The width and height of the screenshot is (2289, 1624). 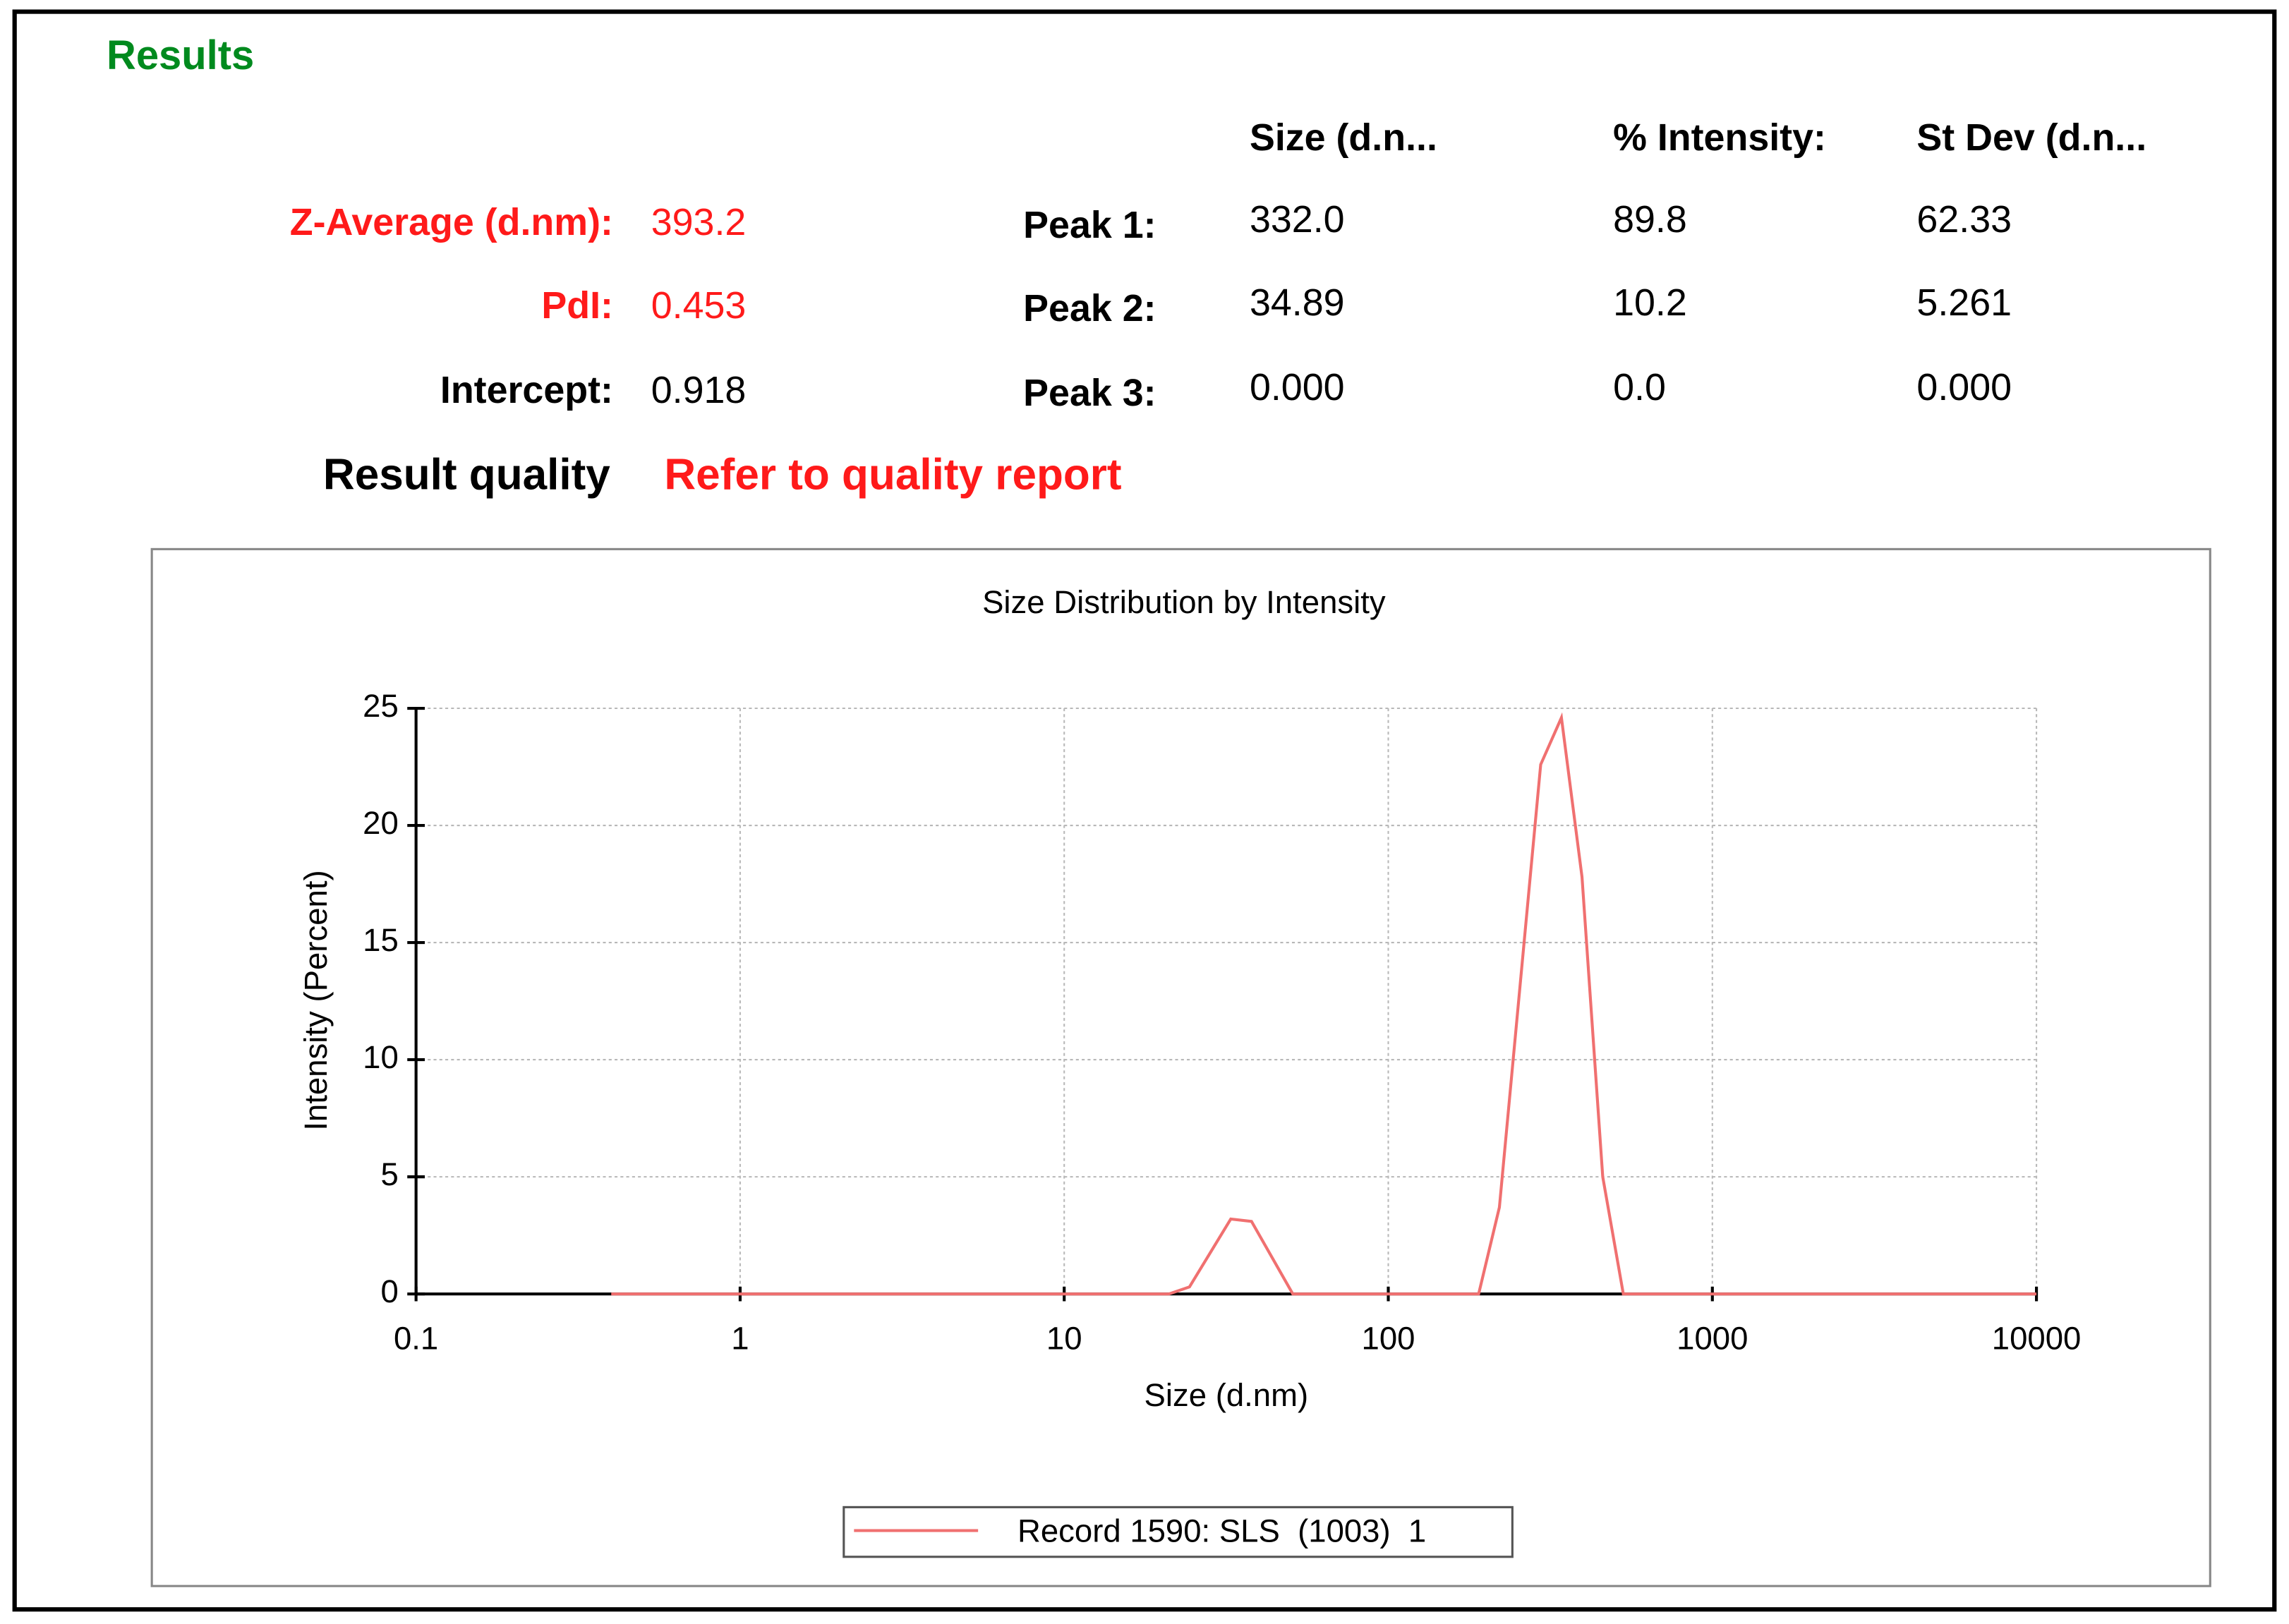 I want to click on peak-label: Peak 2:, so click(x=1089, y=308).